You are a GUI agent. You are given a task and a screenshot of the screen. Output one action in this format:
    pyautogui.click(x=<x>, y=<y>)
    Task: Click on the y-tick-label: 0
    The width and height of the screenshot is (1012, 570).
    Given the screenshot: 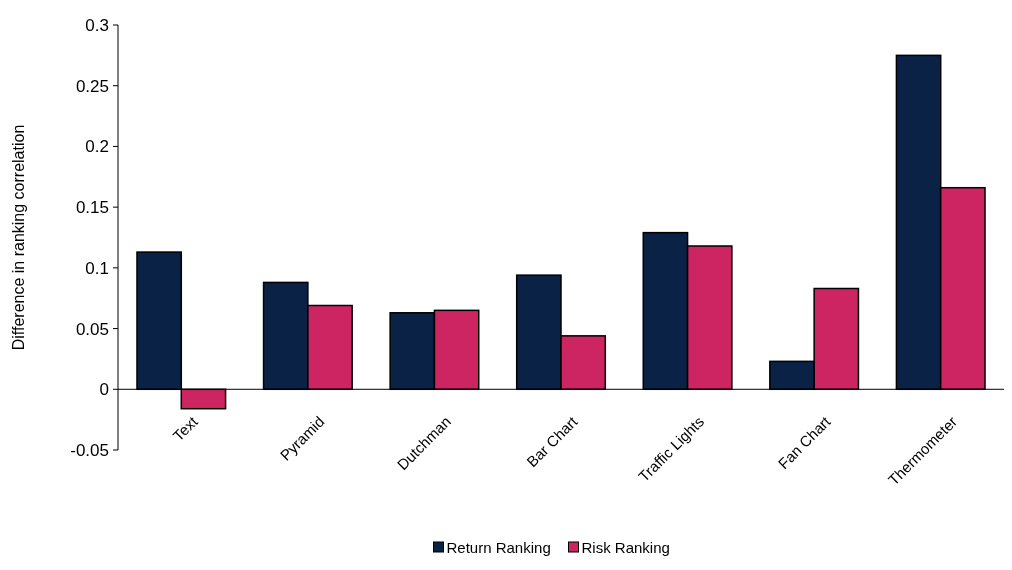 What is the action you would take?
    pyautogui.click(x=104, y=390)
    